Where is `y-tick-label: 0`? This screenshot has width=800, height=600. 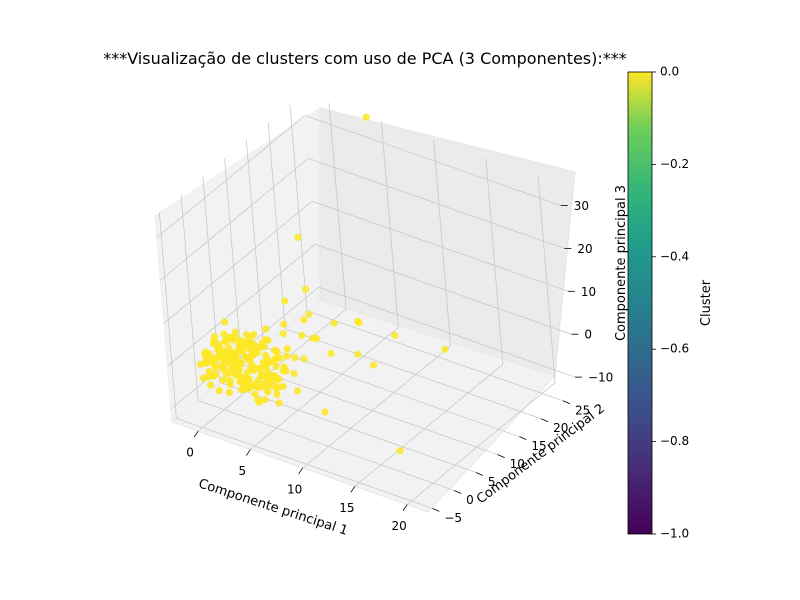
y-tick-label: 0 is located at coordinates (470, 500).